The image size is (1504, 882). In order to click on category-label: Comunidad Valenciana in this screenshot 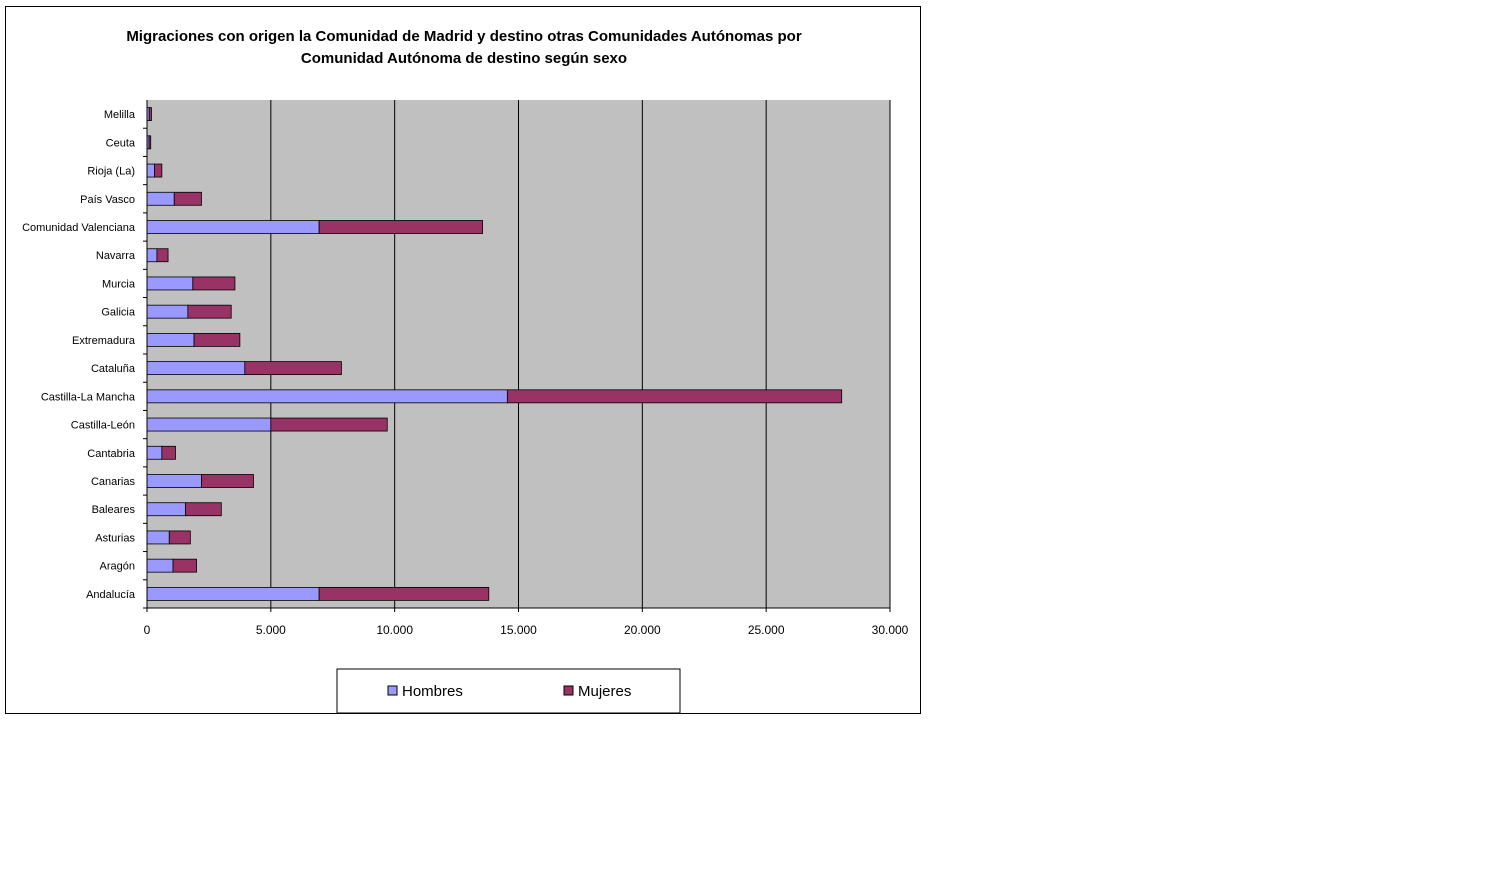, I will do `click(79, 228)`.